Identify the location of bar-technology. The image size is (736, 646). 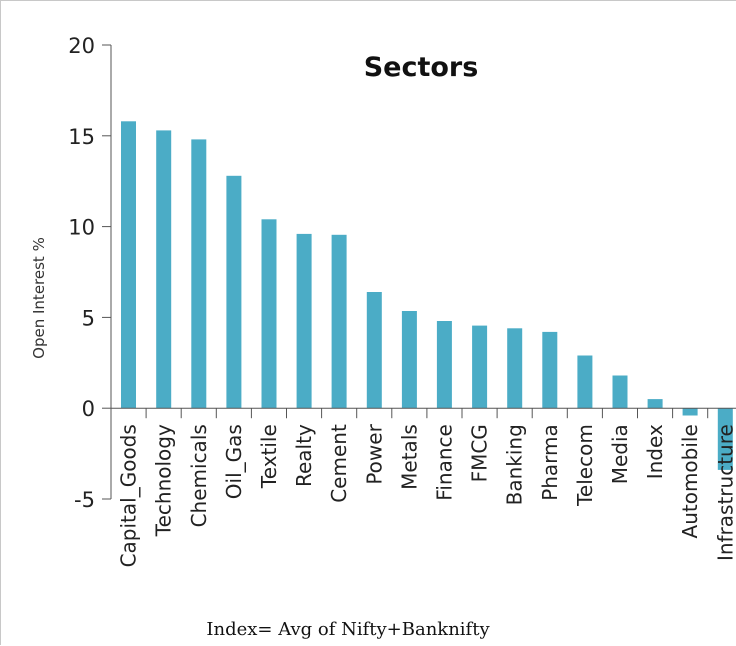
(164, 269).